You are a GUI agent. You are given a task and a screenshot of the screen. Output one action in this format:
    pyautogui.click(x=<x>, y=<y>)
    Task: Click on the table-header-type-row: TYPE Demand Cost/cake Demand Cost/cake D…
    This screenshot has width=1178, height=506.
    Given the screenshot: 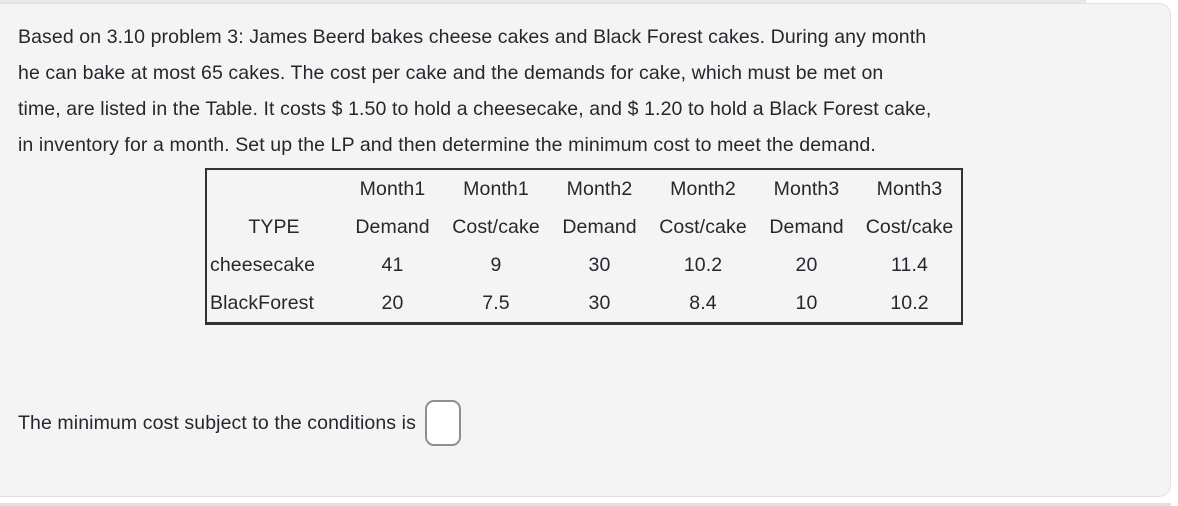 What is the action you would take?
    pyautogui.click(x=584, y=227)
    